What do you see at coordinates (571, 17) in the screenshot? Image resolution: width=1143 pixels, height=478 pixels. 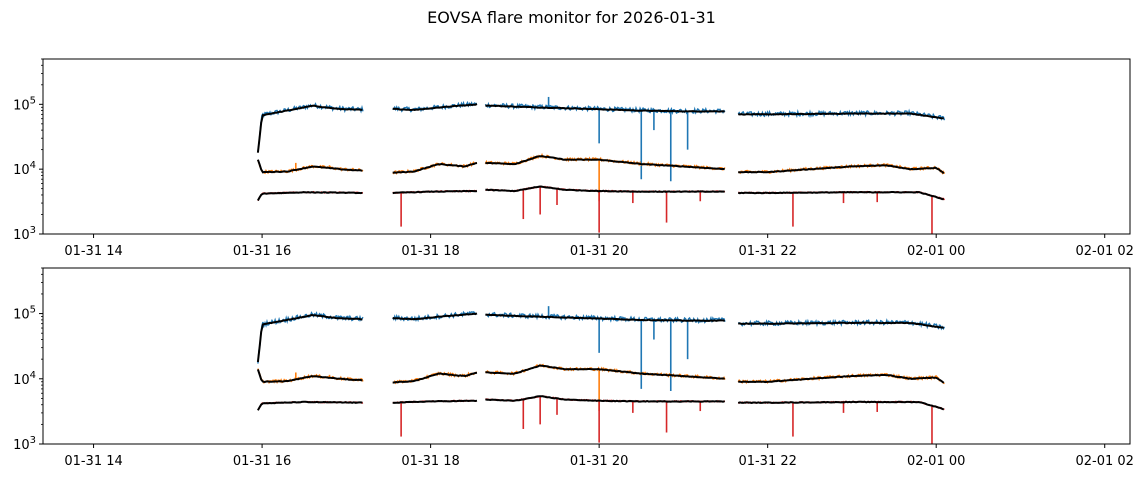 I see `chart-title: EOVSA flare monitor for 2026-01-31` at bounding box center [571, 17].